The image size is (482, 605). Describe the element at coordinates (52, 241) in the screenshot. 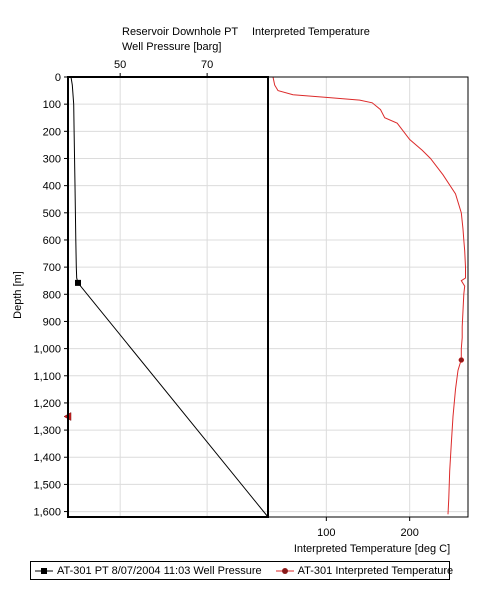

I see `y-tick-label: 600` at that location.